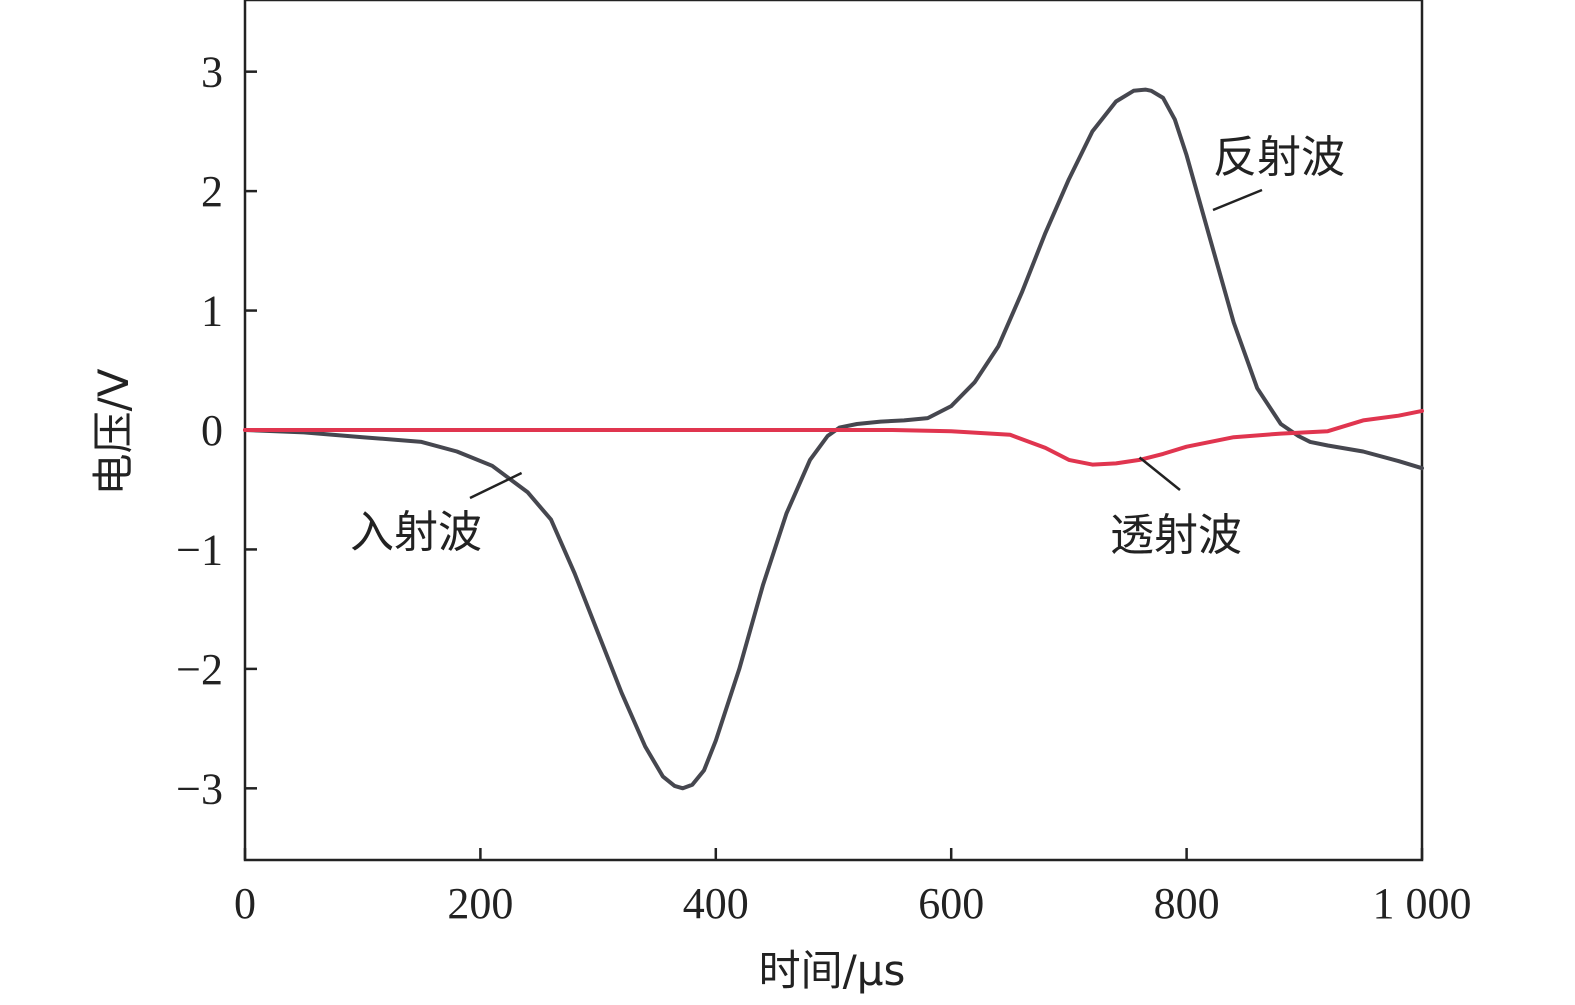 The height and width of the screenshot is (1005, 1575). What do you see at coordinates (212, 430) in the screenshot?
I see `y-tick-label: 0` at bounding box center [212, 430].